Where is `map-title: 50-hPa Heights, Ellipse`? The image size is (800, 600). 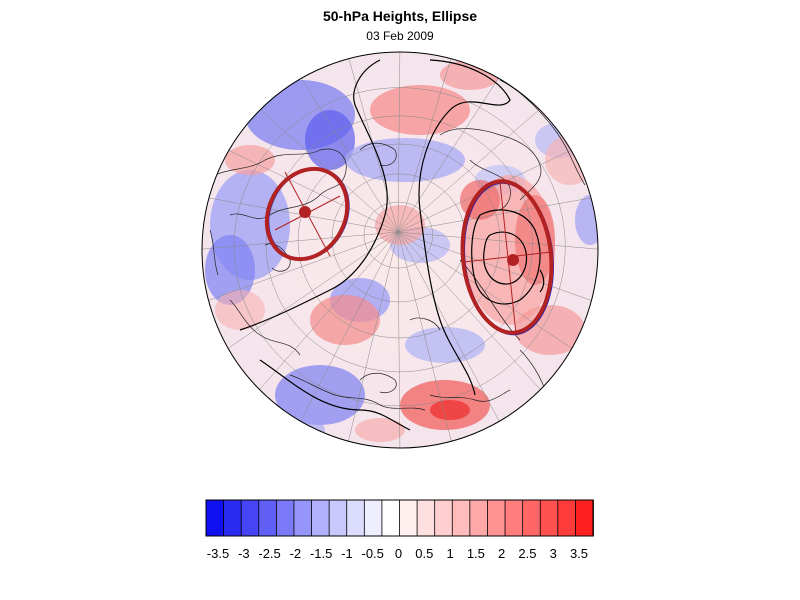
map-title: 50-hPa Heights, Ellipse is located at coordinates (400, 16).